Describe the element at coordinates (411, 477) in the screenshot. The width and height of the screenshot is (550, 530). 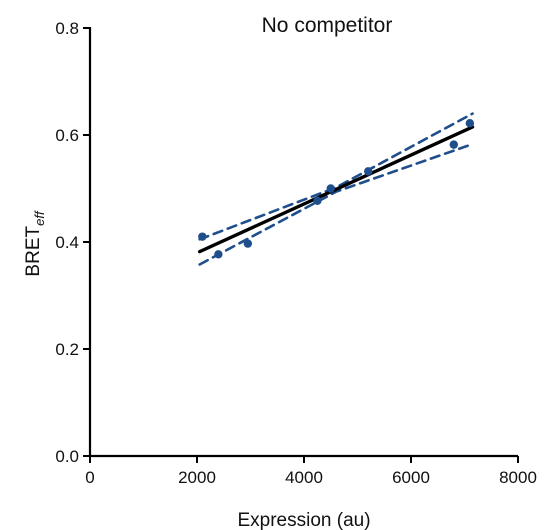
I see `x-tick-label: 6000` at that location.